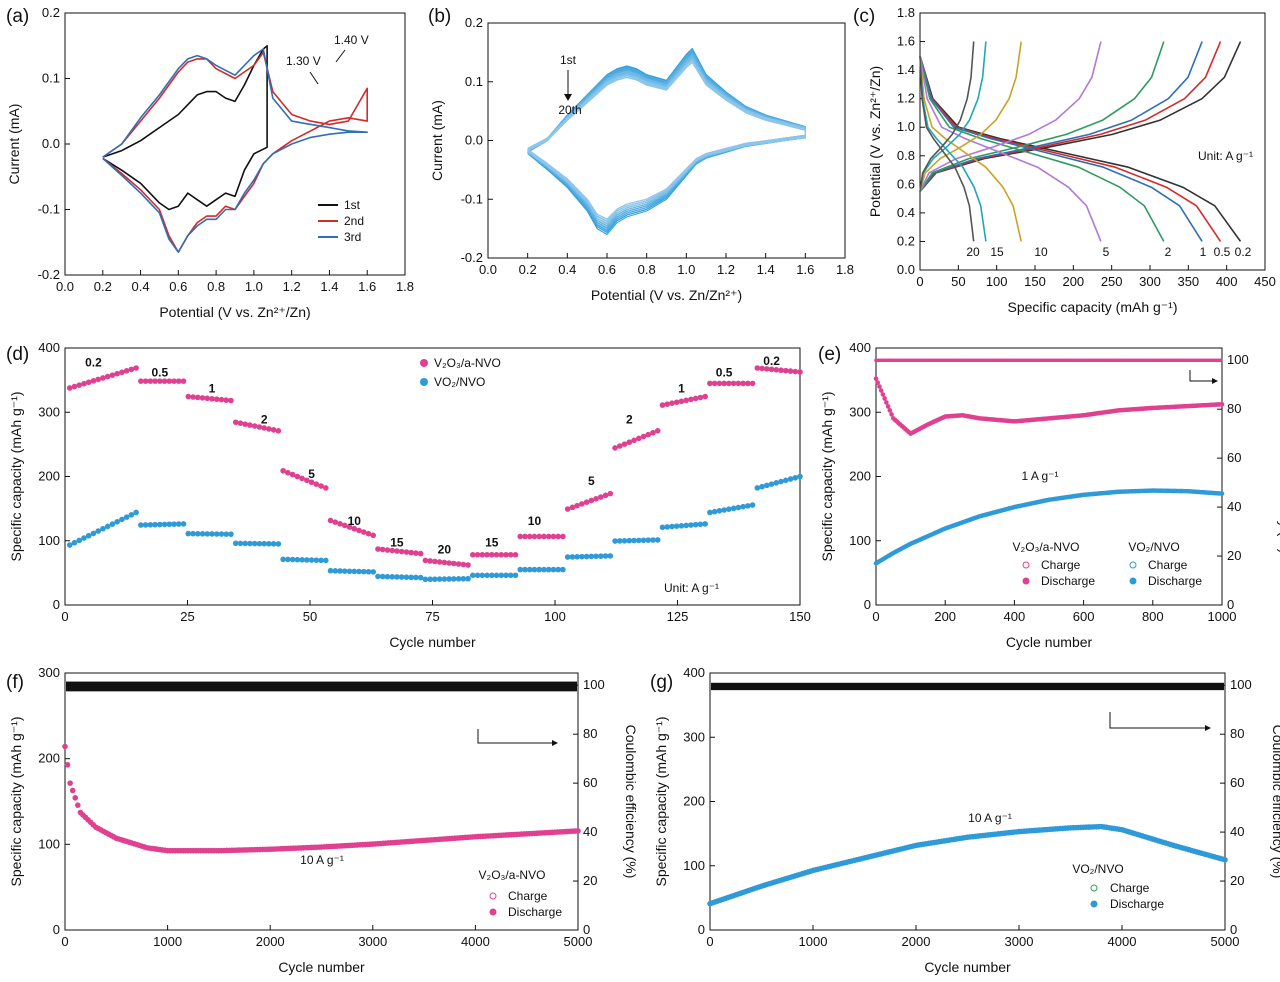 The image size is (1280, 982). Describe the element at coordinates (829, 354) in the screenshot. I see `panel-label: (e)` at that location.